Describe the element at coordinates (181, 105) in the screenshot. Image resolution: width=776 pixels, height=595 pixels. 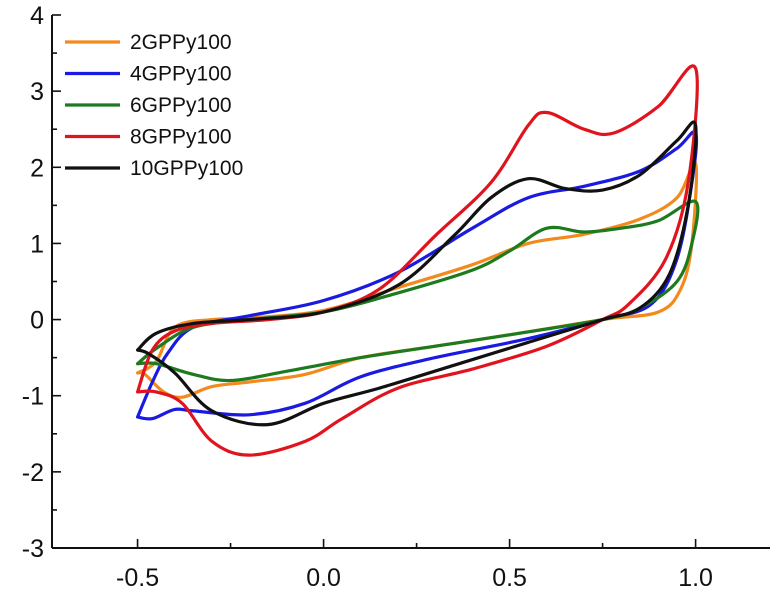
I see `legend-label-6gppy100: 6GPPy100` at that location.